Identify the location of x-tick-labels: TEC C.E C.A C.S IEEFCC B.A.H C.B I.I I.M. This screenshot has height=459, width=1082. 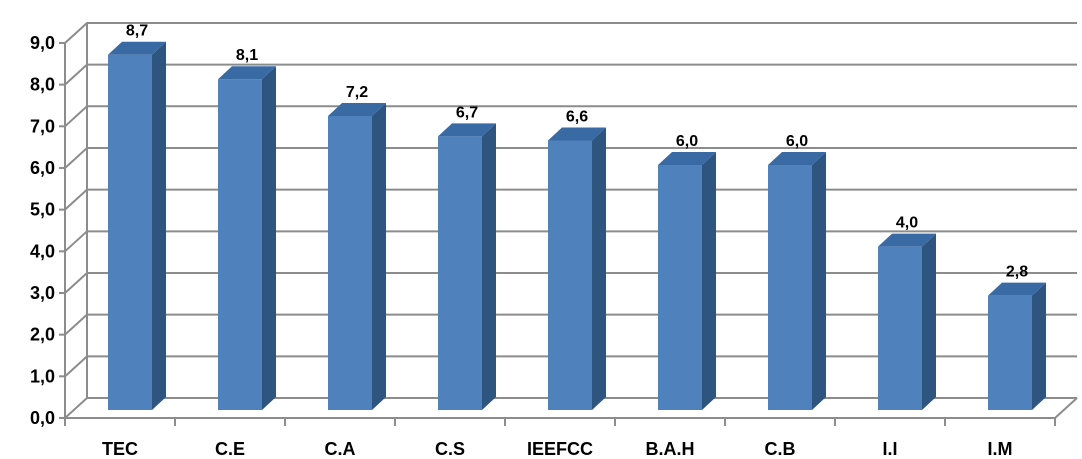
(557, 449).